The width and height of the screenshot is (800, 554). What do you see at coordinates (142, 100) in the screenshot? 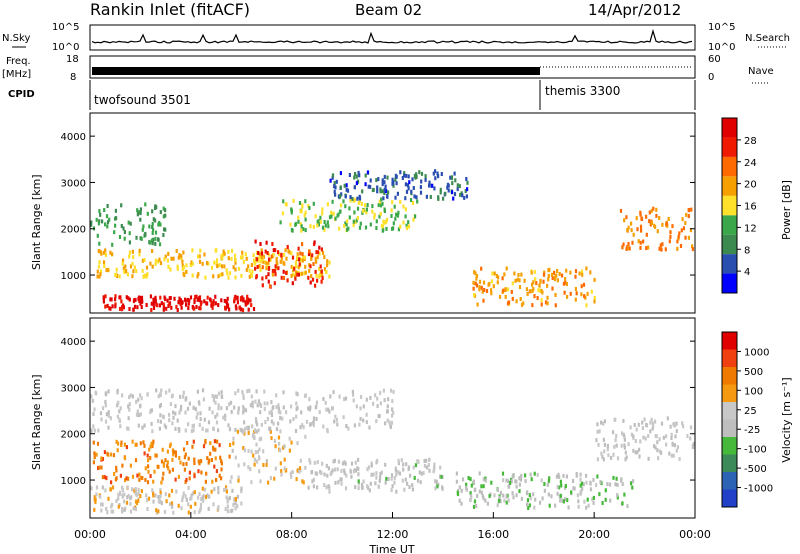
I see `cpid-mode-1: twofsound 3501` at bounding box center [142, 100].